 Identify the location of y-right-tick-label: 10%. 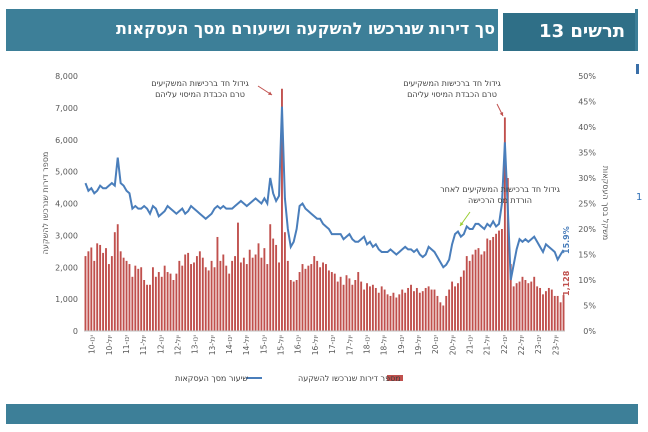
(587, 280).